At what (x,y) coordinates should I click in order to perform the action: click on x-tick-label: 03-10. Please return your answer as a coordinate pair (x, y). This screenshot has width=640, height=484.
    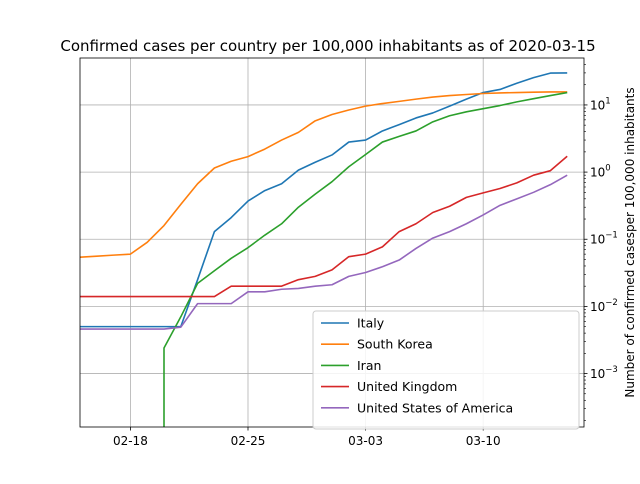
    Looking at the image, I should click on (483, 441).